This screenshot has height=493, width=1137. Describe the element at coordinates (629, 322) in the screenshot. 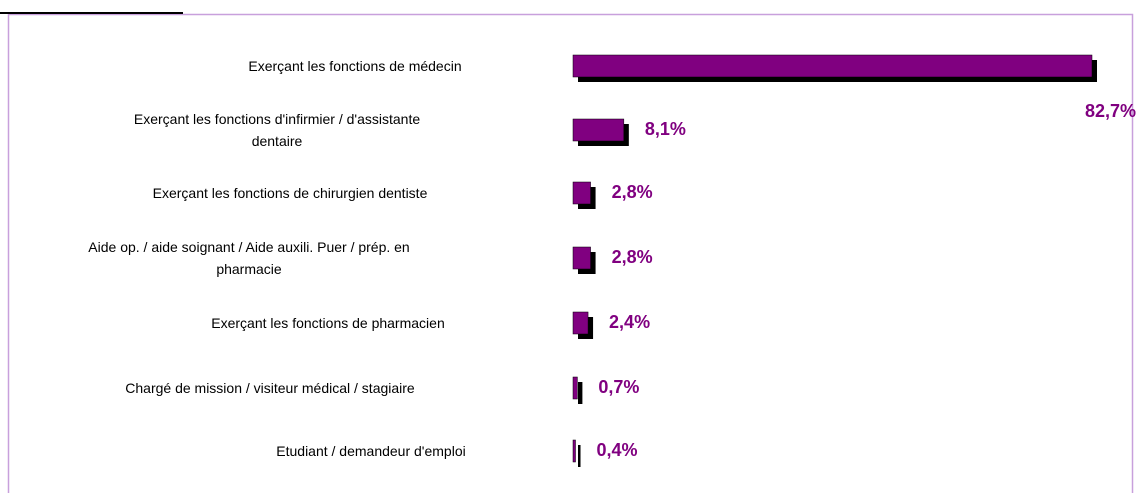

I see `value-label: 2,4%` at that location.